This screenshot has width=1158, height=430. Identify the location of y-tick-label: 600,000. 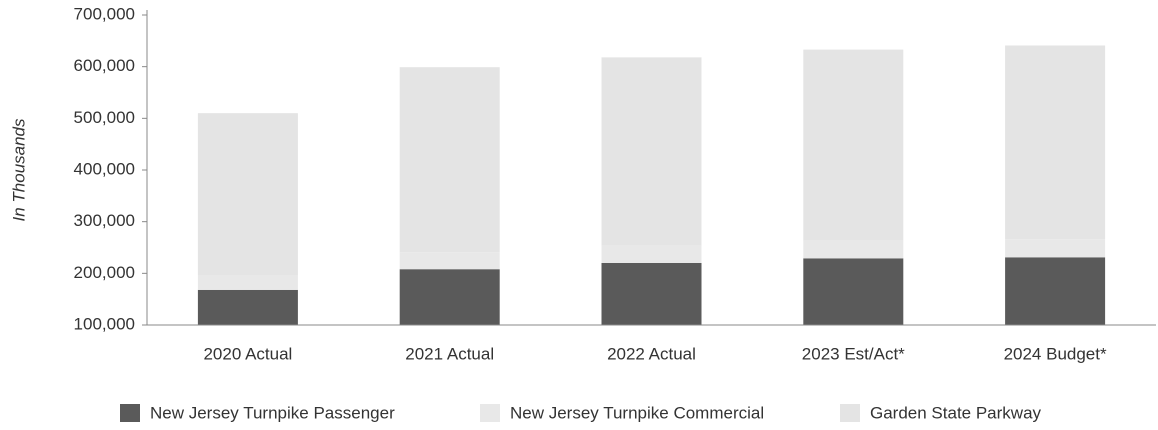
(104, 65).